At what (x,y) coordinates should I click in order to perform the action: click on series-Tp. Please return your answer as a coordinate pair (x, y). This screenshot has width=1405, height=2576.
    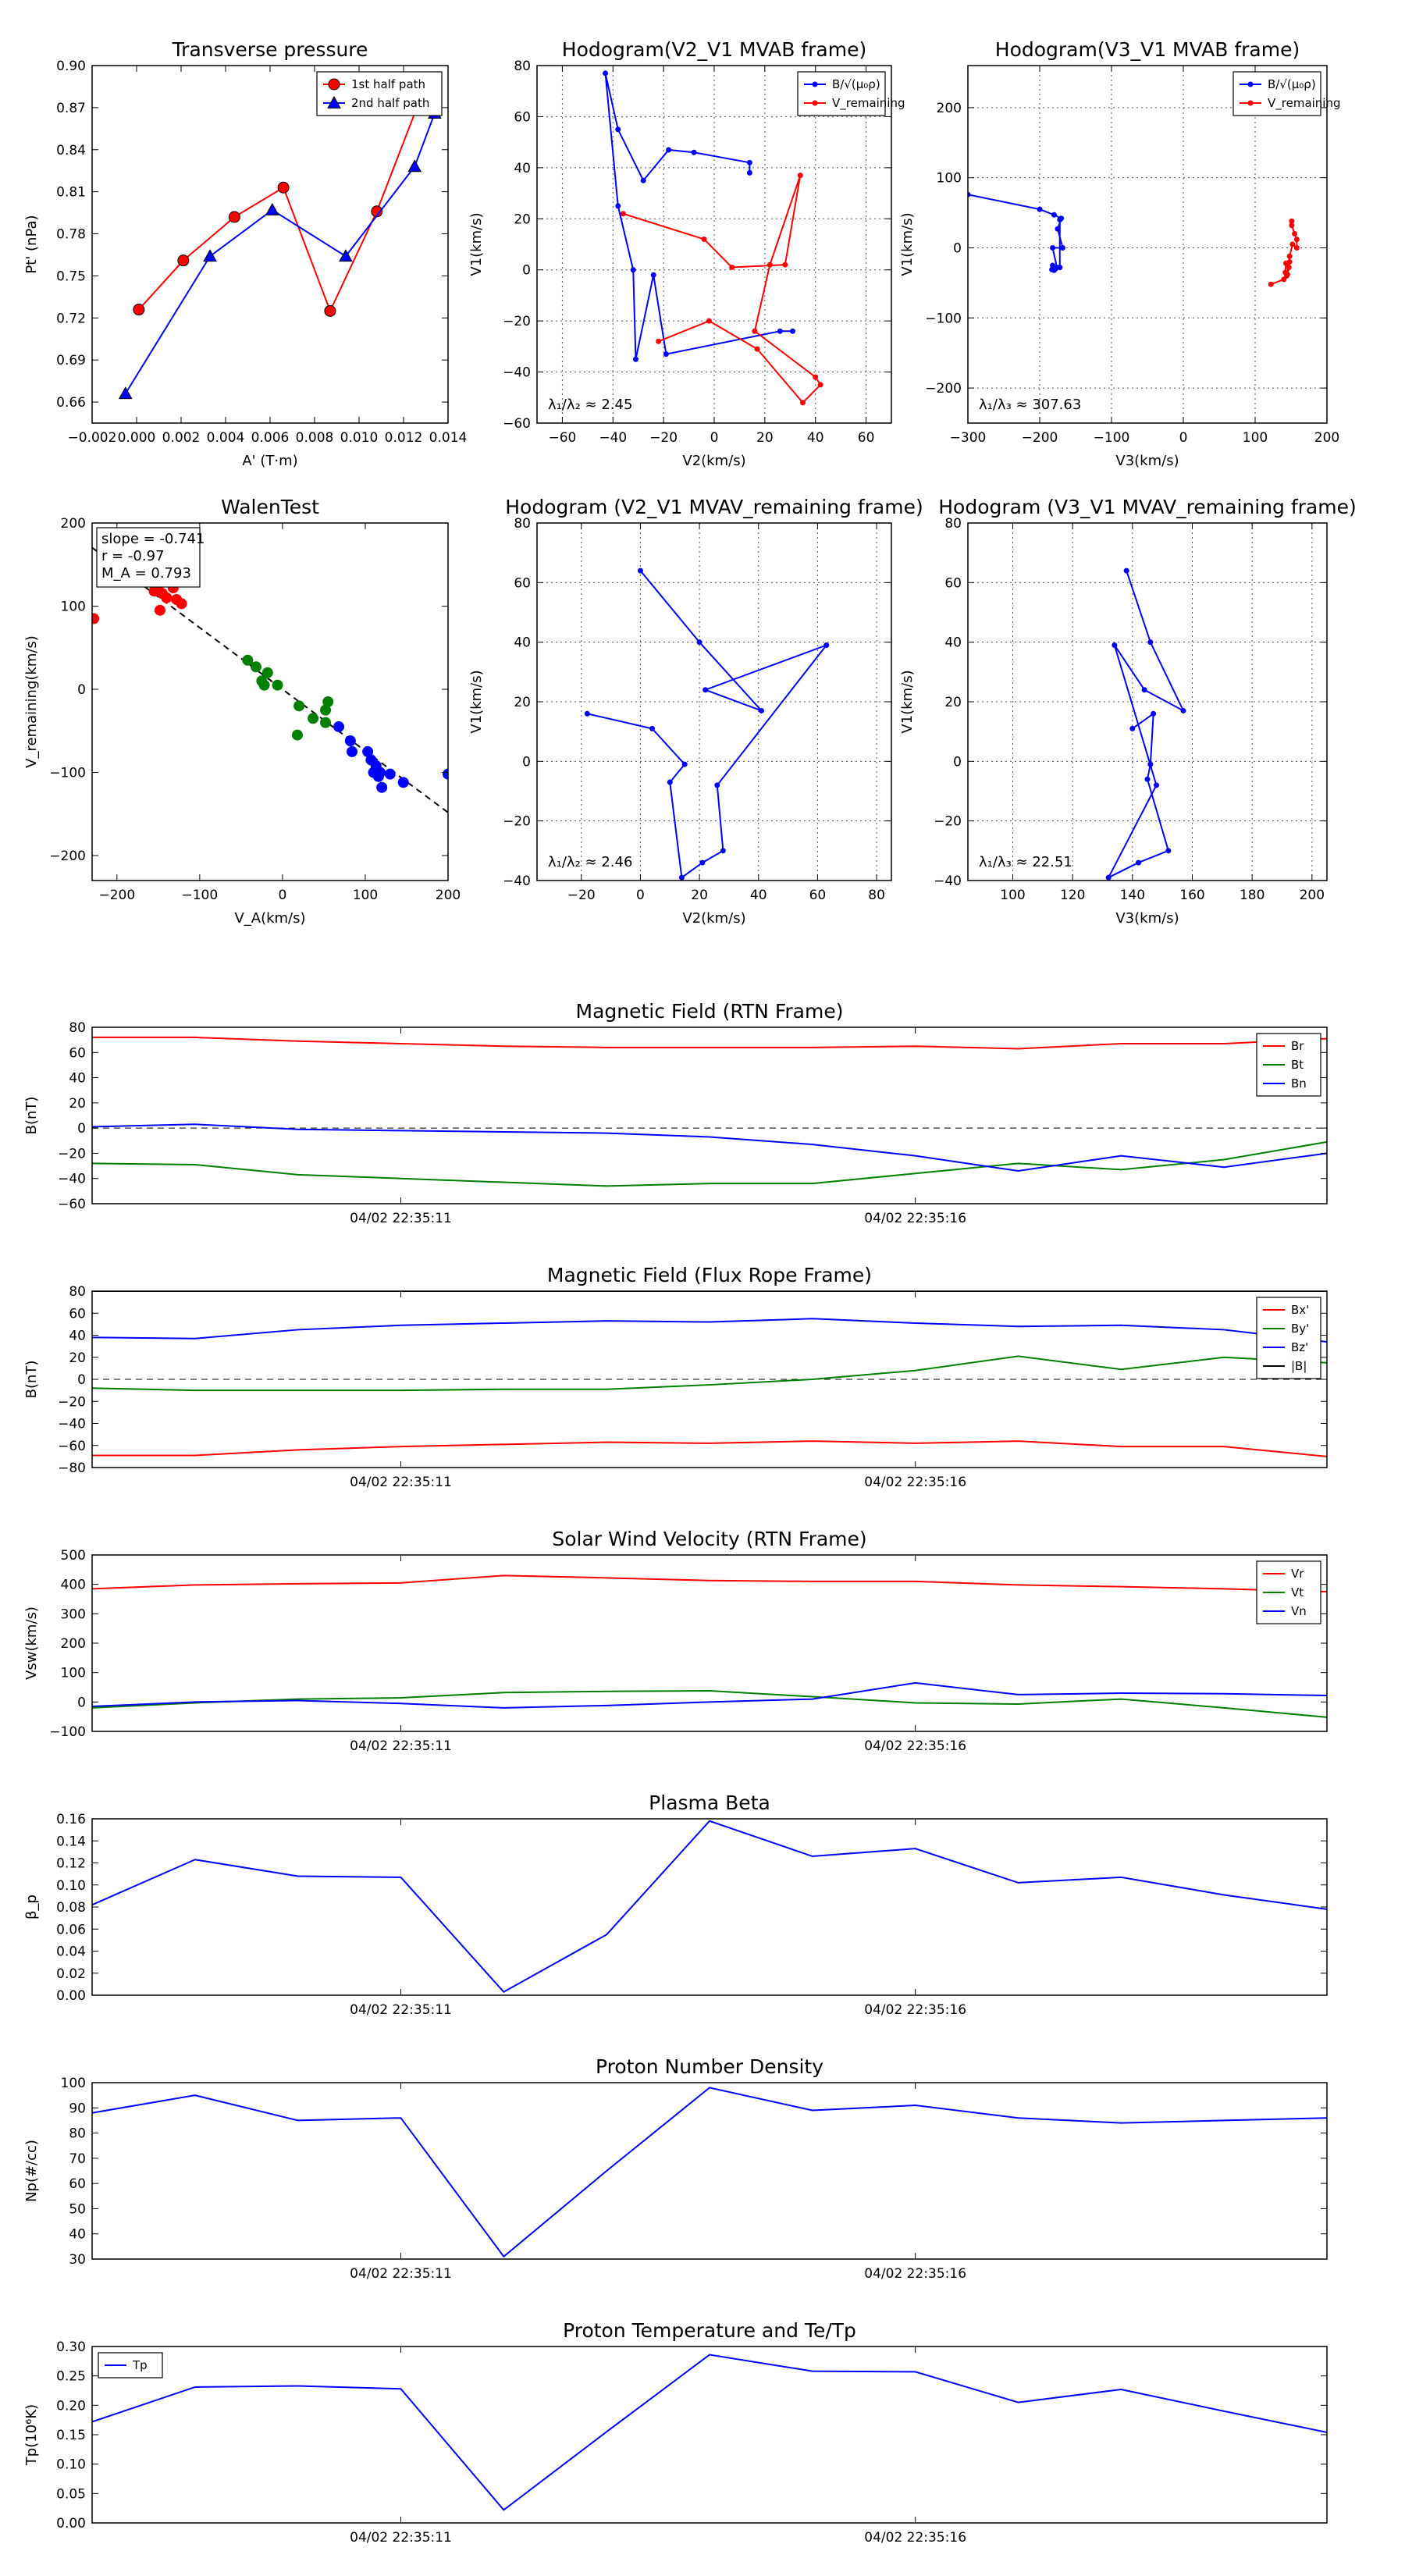
    Looking at the image, I should click on (710, 2432).